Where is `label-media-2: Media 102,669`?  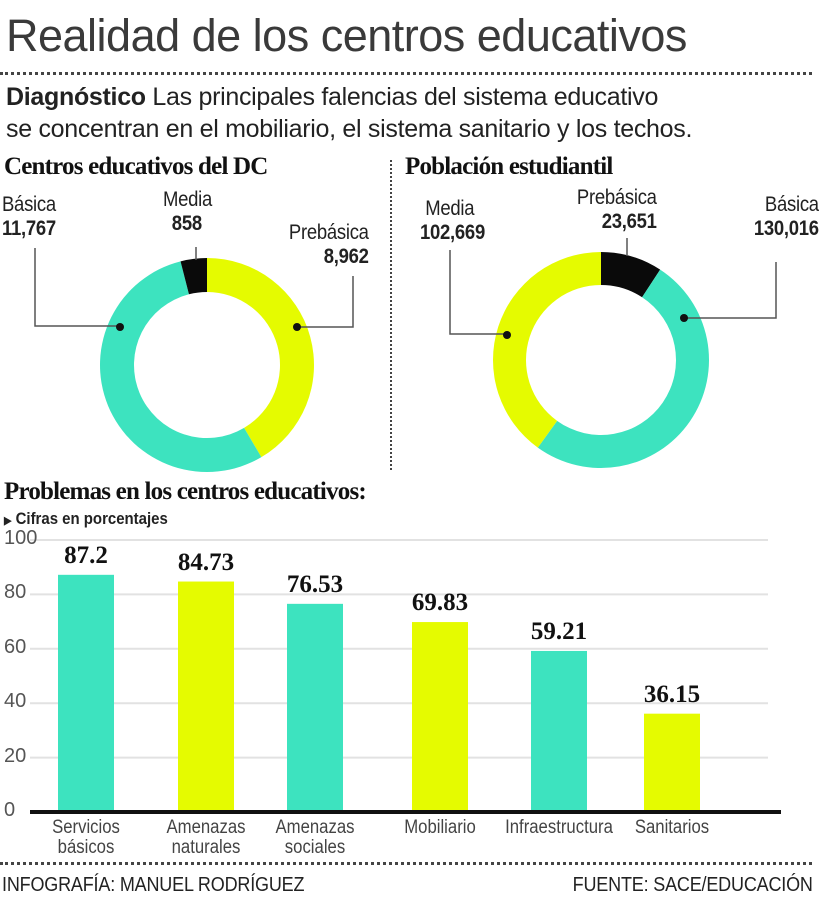 label-media-2: Media 102,669 is located at coordinates (452, 220).